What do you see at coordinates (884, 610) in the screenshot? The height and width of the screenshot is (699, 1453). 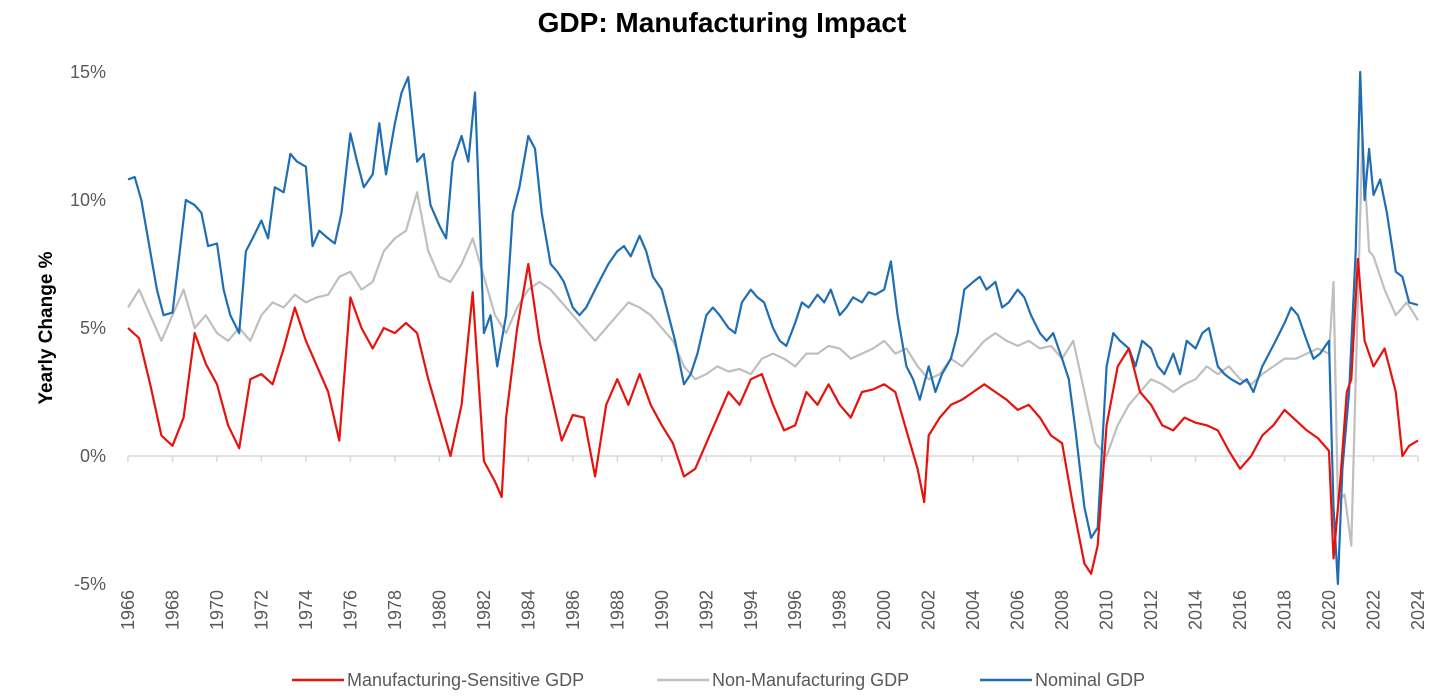 I see `x-tick-label: 2000` at bounding box center [884, 610].